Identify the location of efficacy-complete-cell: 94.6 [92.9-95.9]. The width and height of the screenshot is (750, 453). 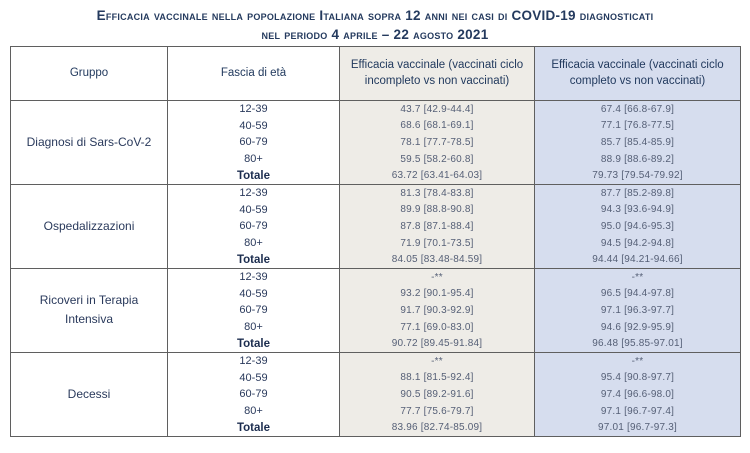
(637, 327).